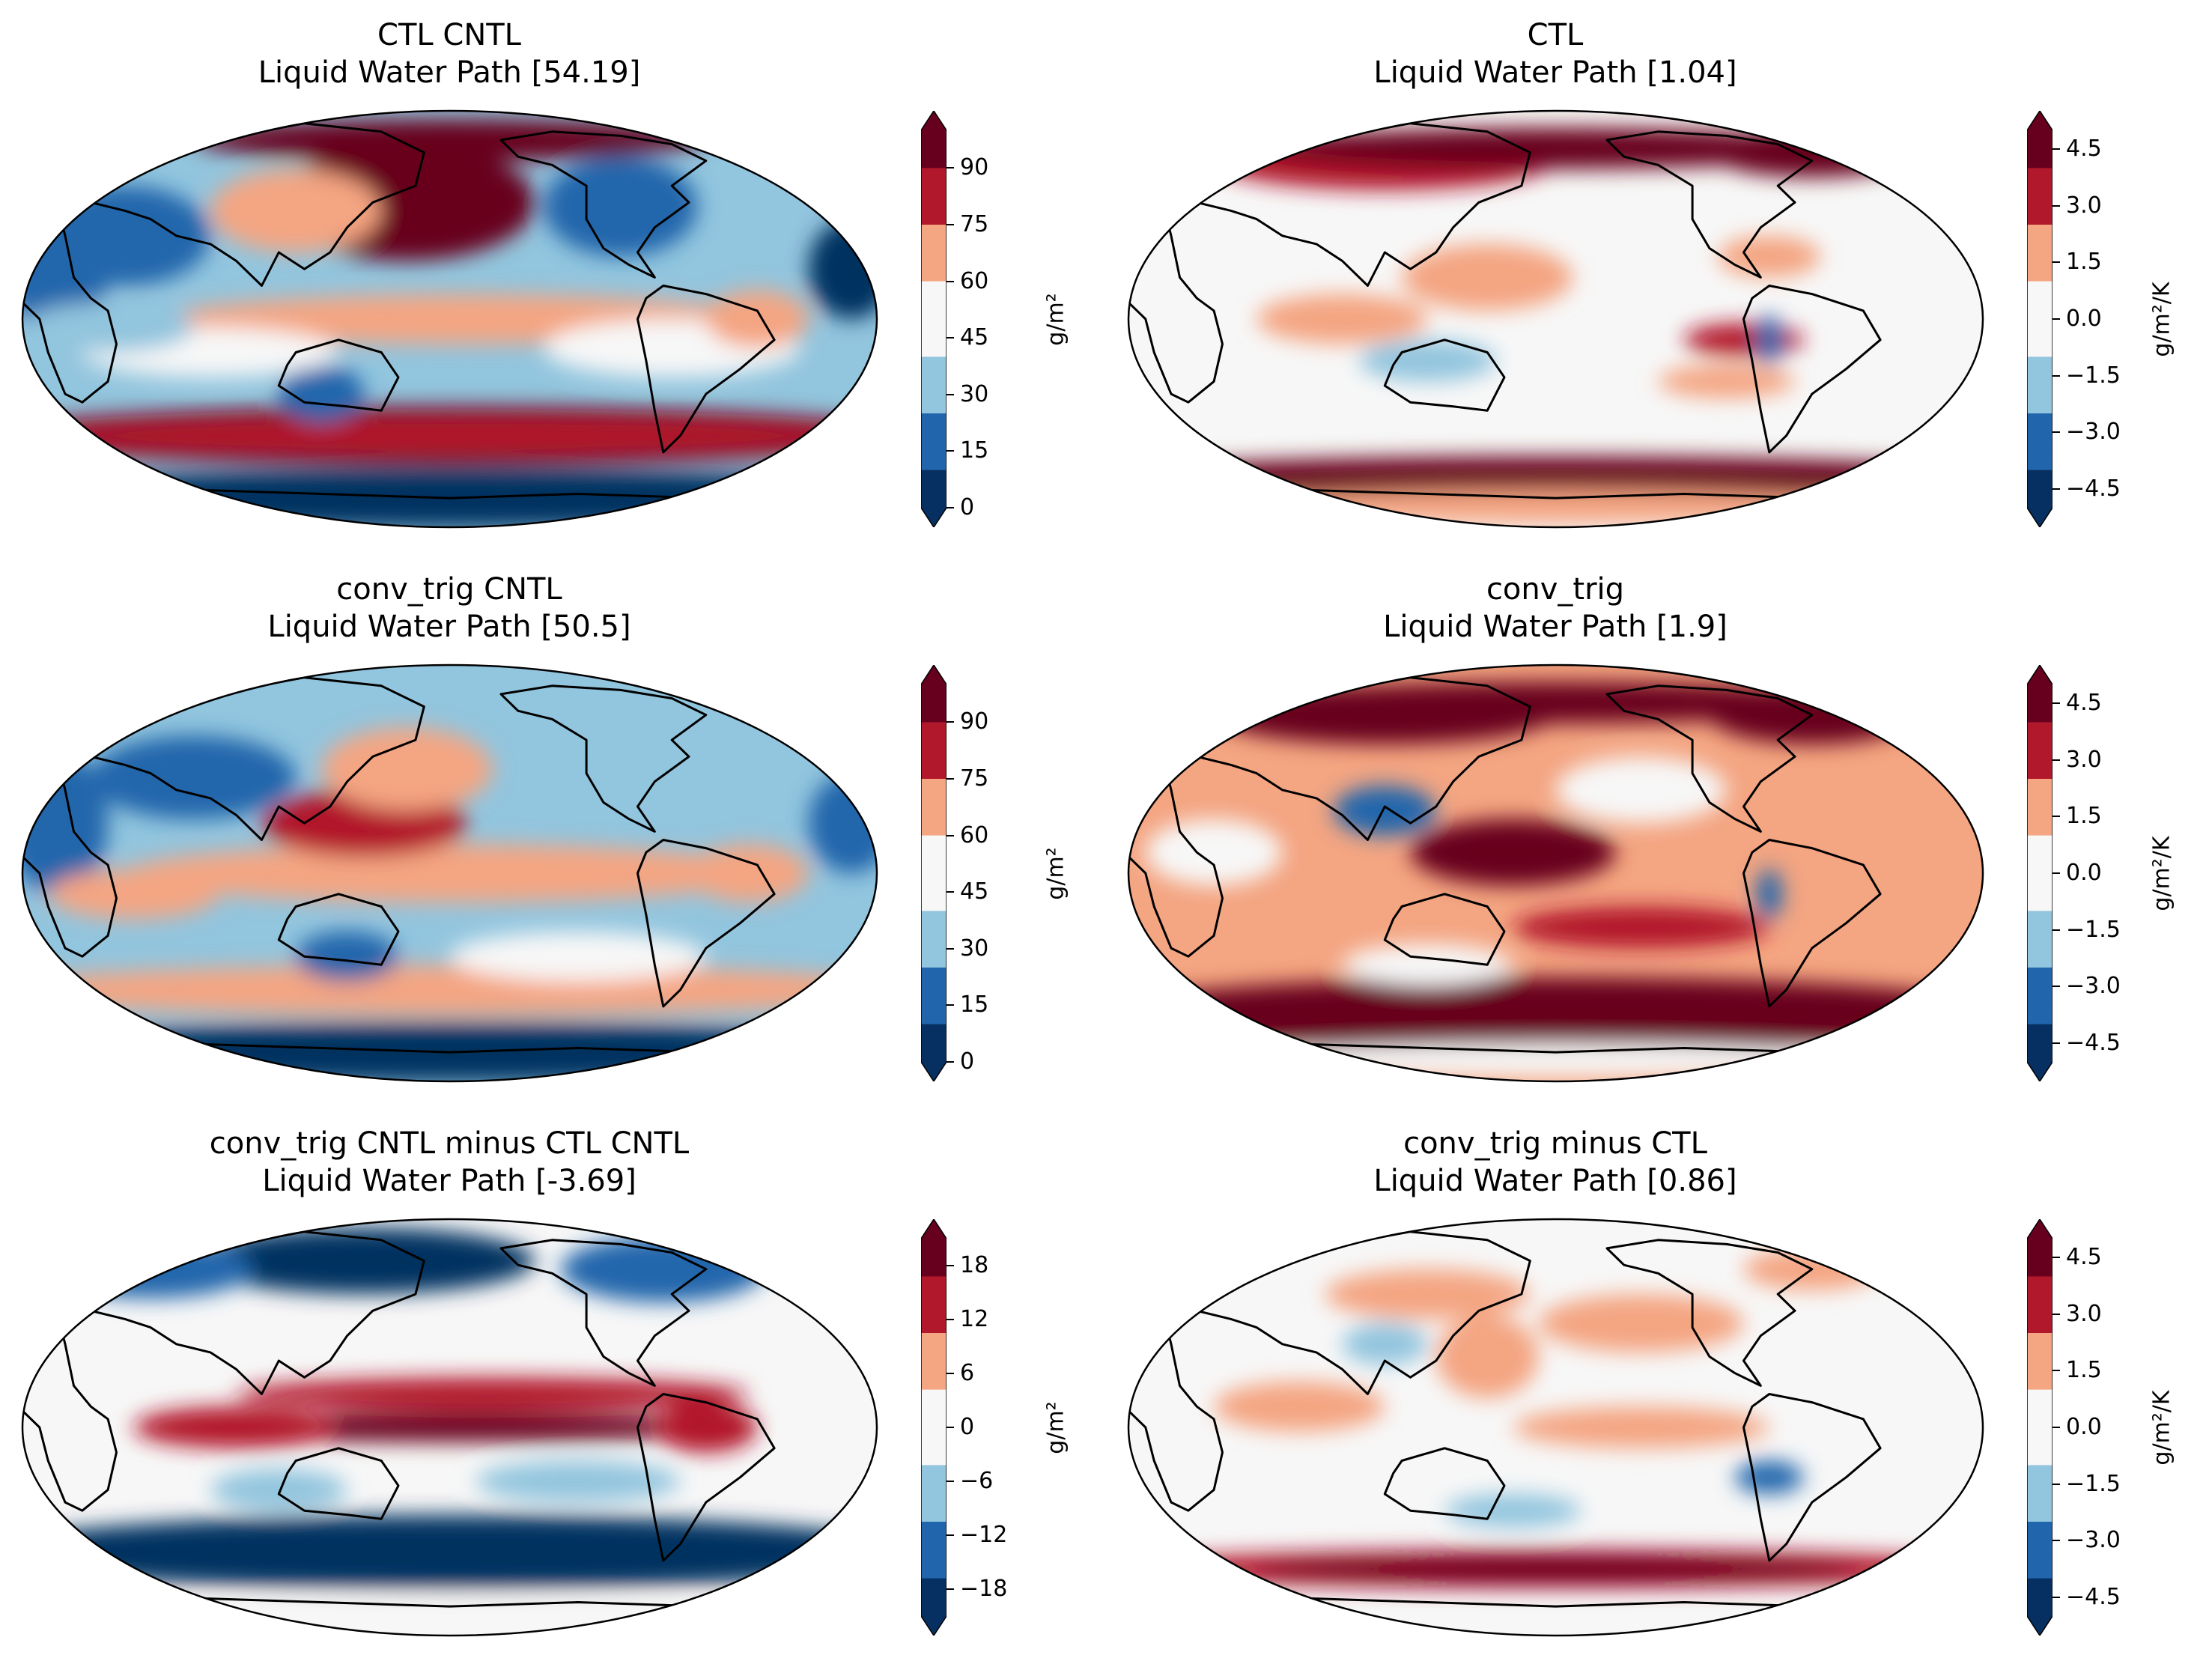 The height and width of the screenshot is (1670, 2212). Describe the element at coordinates (2093, 1483) in the screenshot. I see `colorbar-tick-label: −1.5` at that location.